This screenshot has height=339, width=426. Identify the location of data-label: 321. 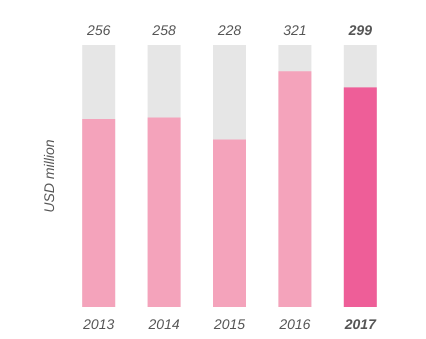
(295, 30).